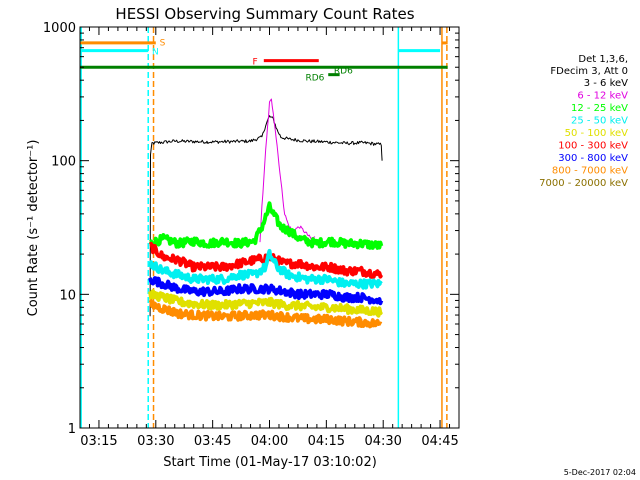 The image size is (640, 480). What do you see at coordinates (606, 83) in the screenshot?
I see `legend-entry: 3 - 6 keV` at bounding box center [606, 83].